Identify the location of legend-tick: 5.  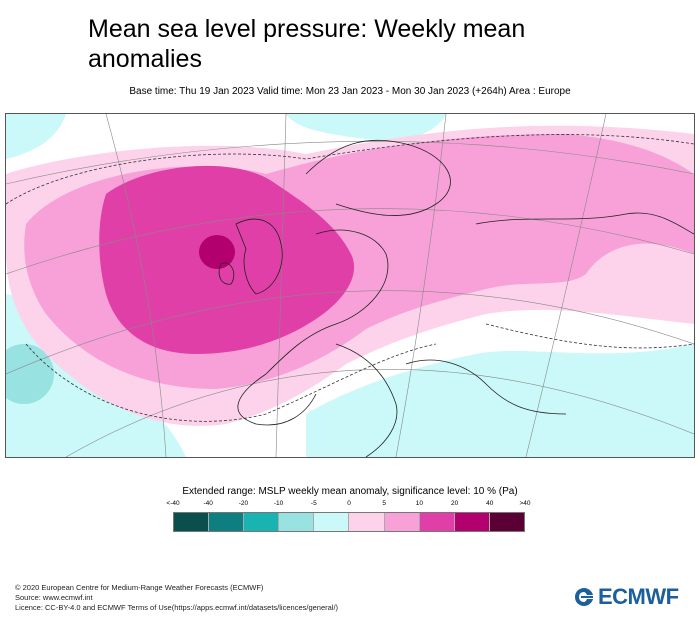
(384, 503).